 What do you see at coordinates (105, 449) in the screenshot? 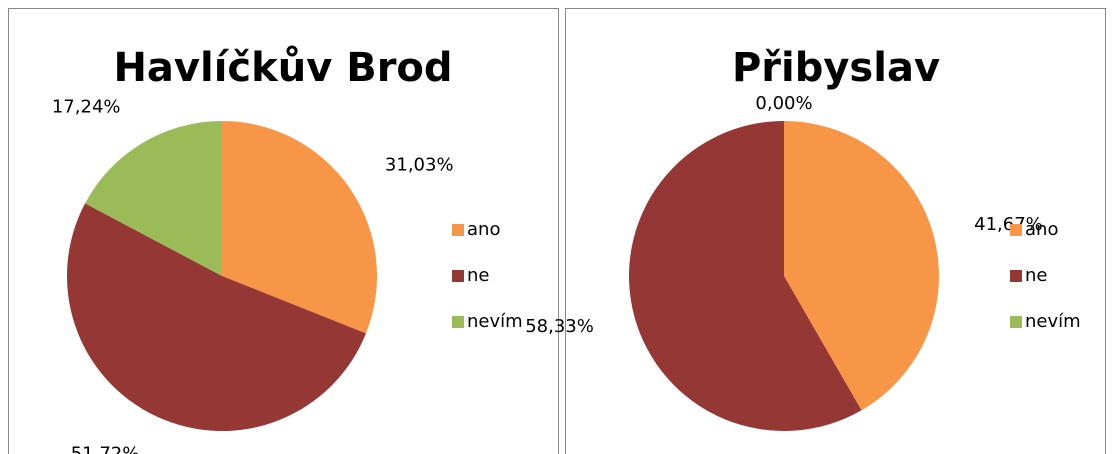
I see `data-label: 51,72%` at bounding box center [105, 449].